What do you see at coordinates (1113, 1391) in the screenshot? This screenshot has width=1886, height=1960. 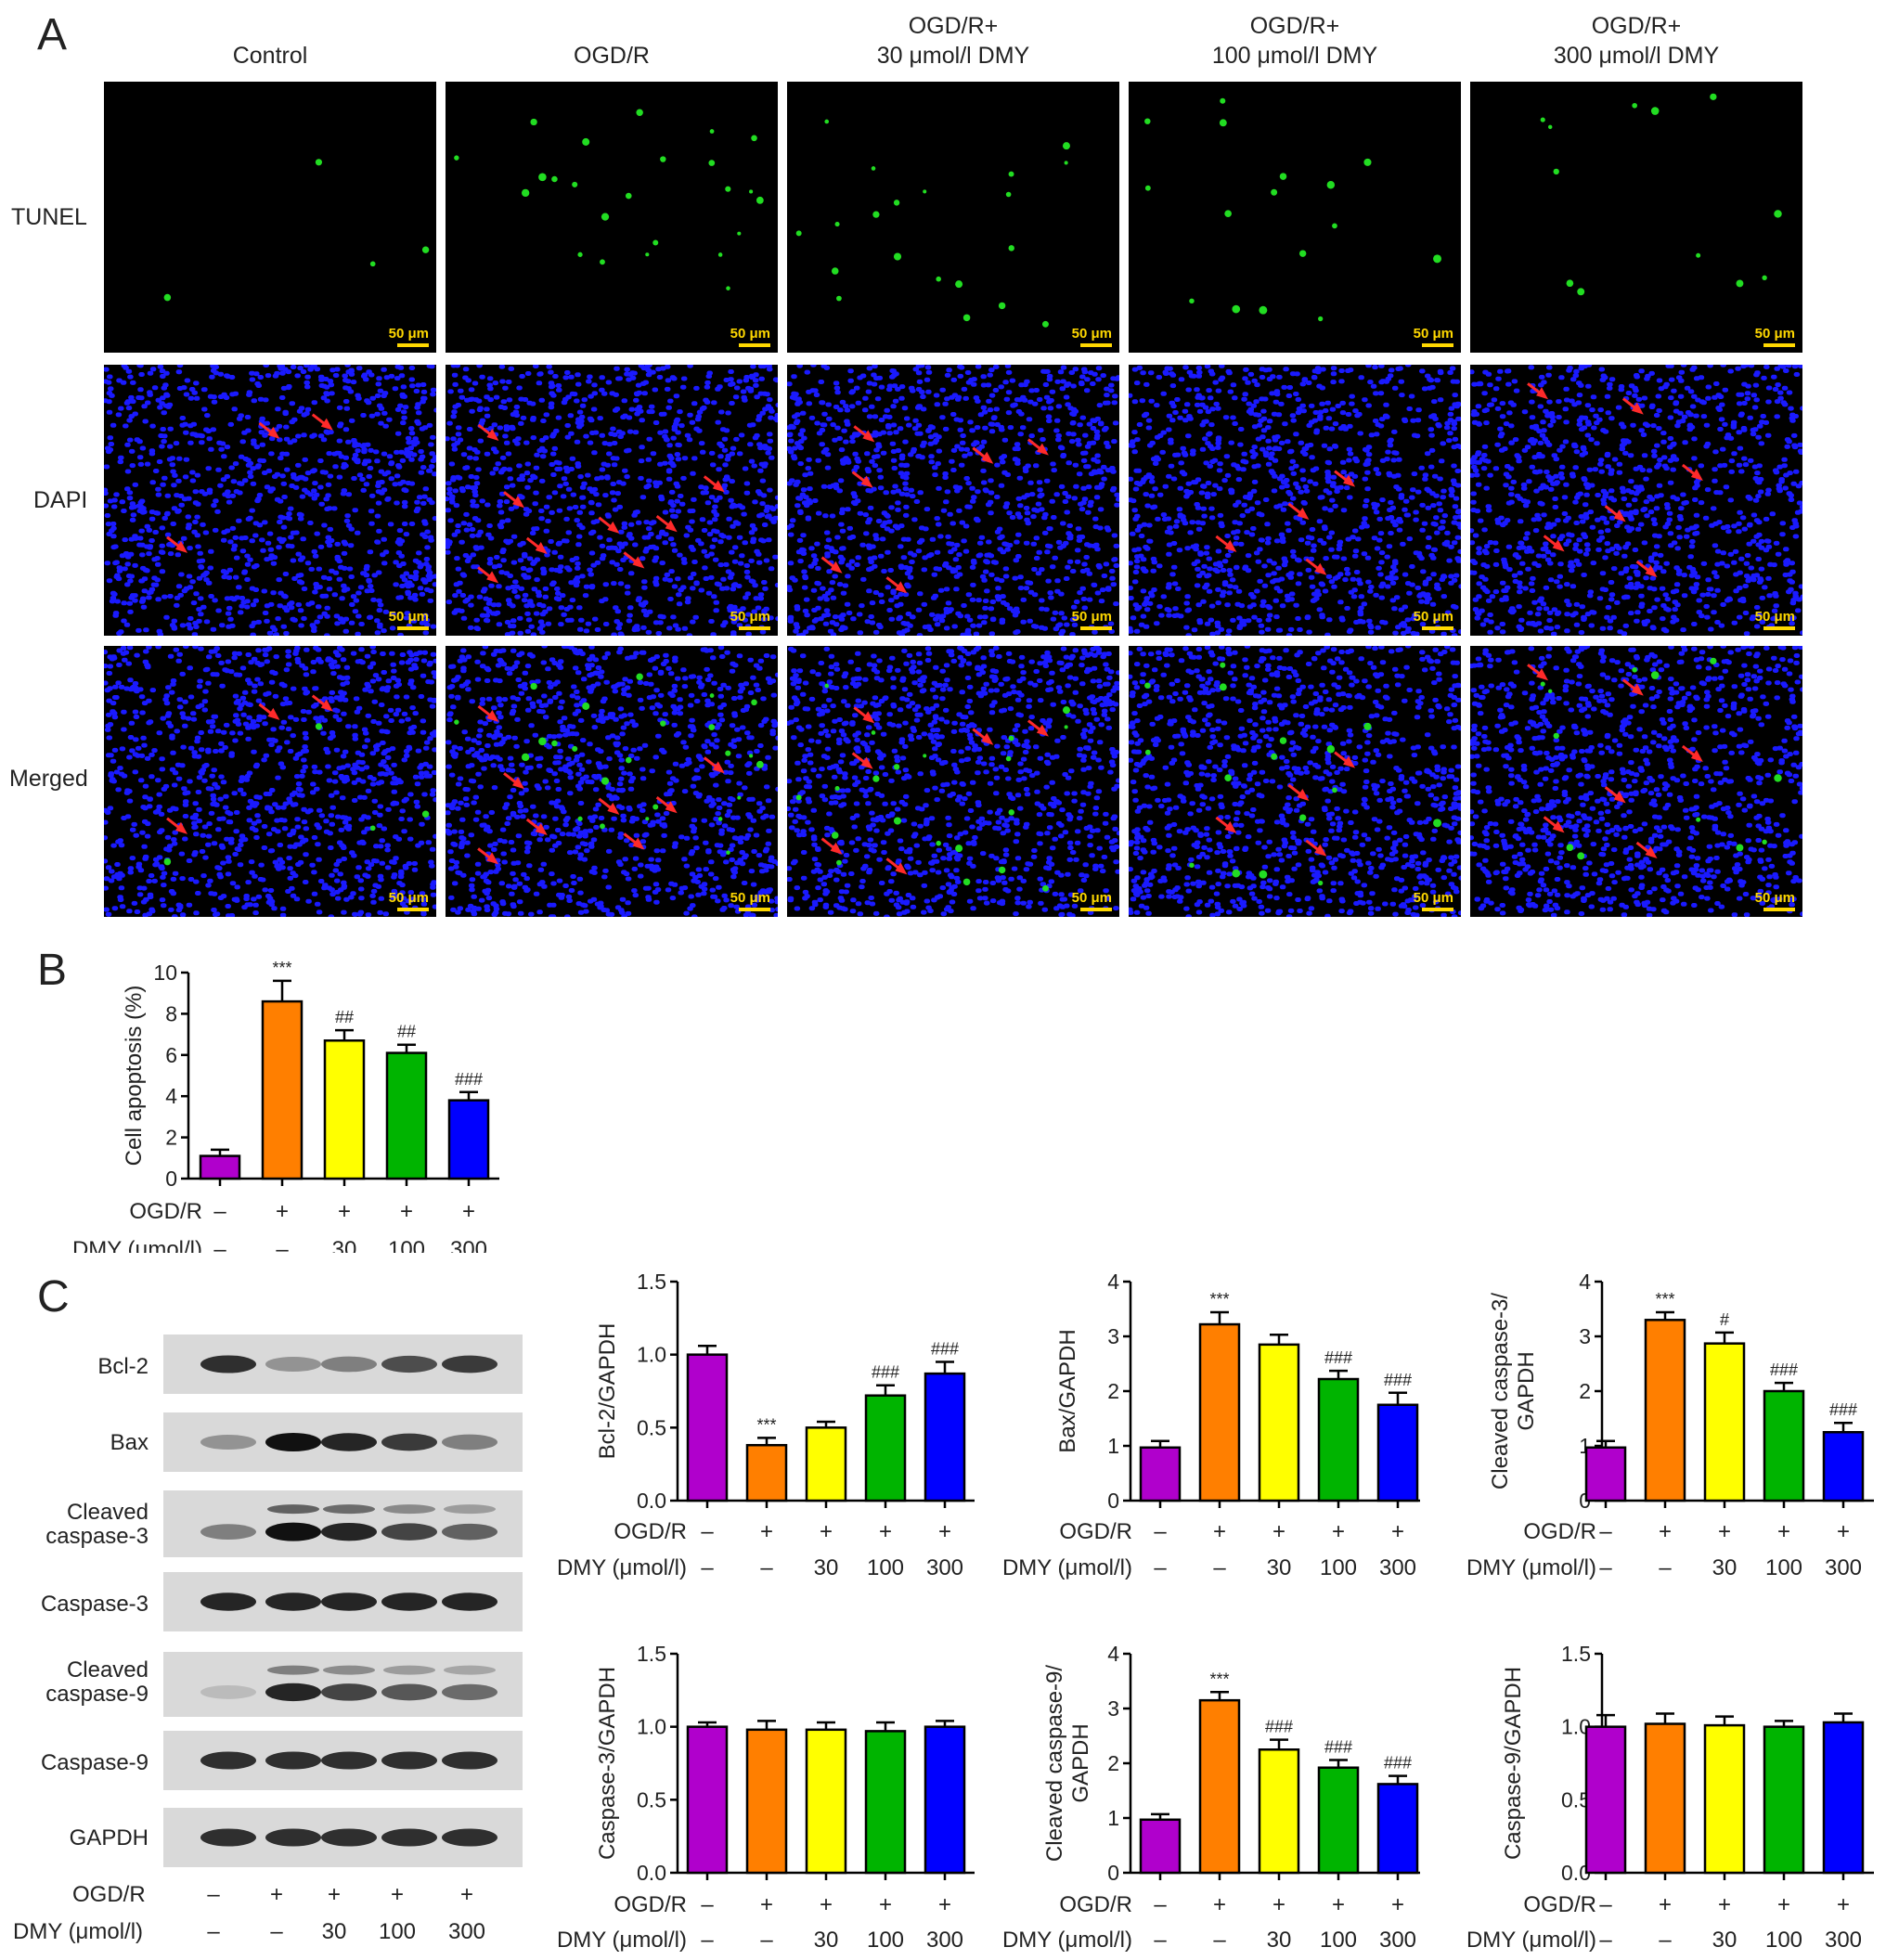 I see `y-tick-label: 2` at bounding box center [1113, 1391].